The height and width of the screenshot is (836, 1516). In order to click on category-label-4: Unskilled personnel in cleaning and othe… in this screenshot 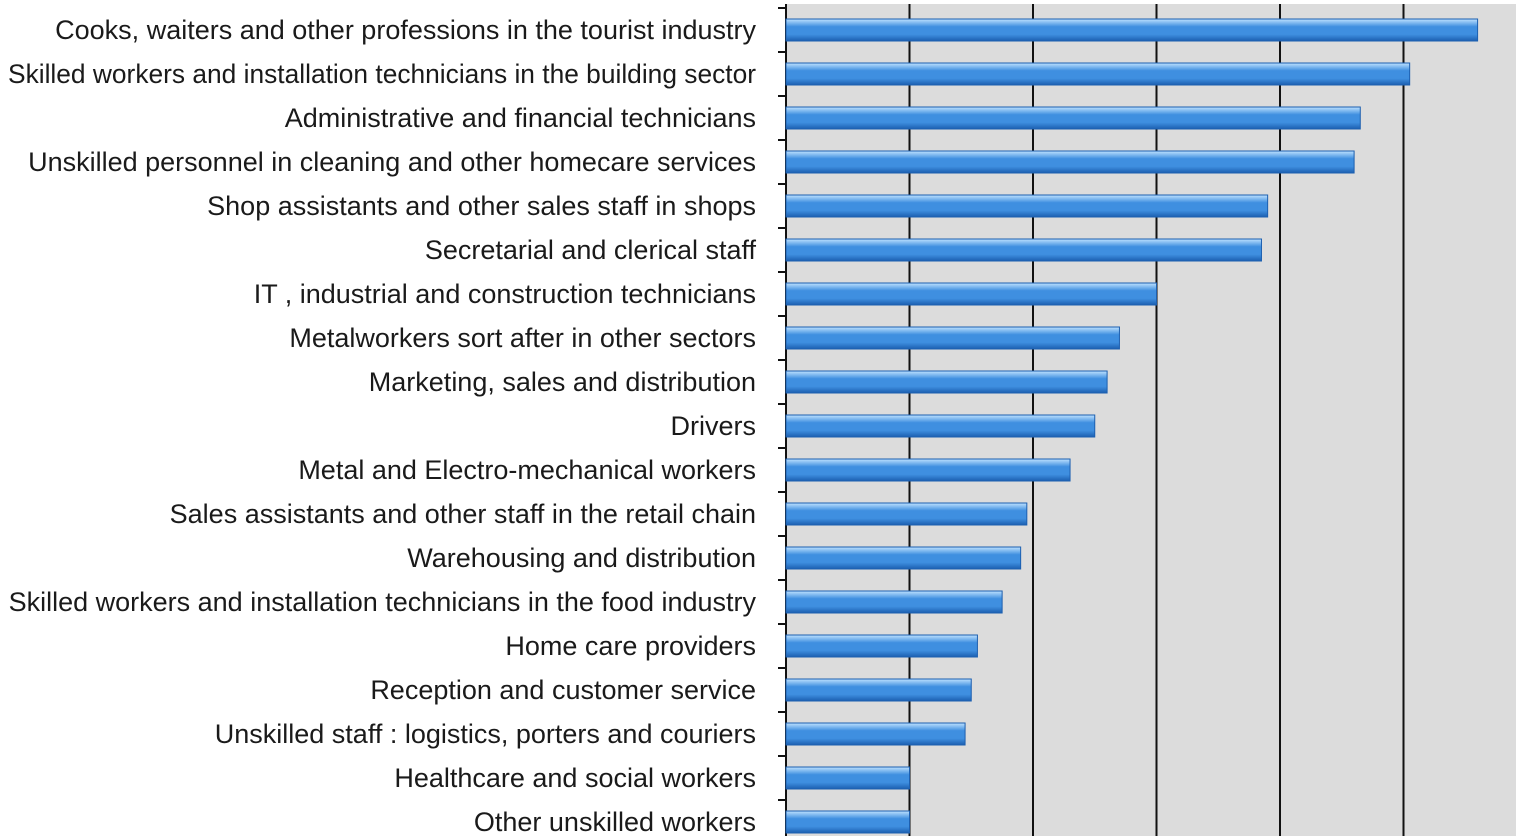, I will do `click(392, 162)`.